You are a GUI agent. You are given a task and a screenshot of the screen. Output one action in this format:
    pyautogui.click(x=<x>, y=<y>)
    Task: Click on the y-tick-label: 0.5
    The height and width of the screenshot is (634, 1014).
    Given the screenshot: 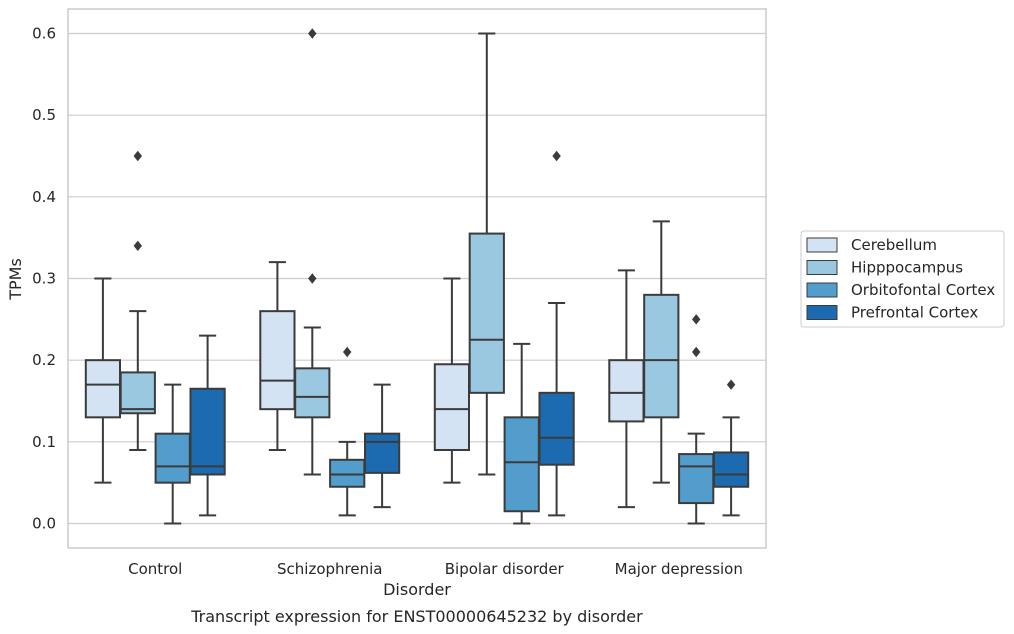 What is the action you would take?
    pyautogui.click(x=44, y=115)
    